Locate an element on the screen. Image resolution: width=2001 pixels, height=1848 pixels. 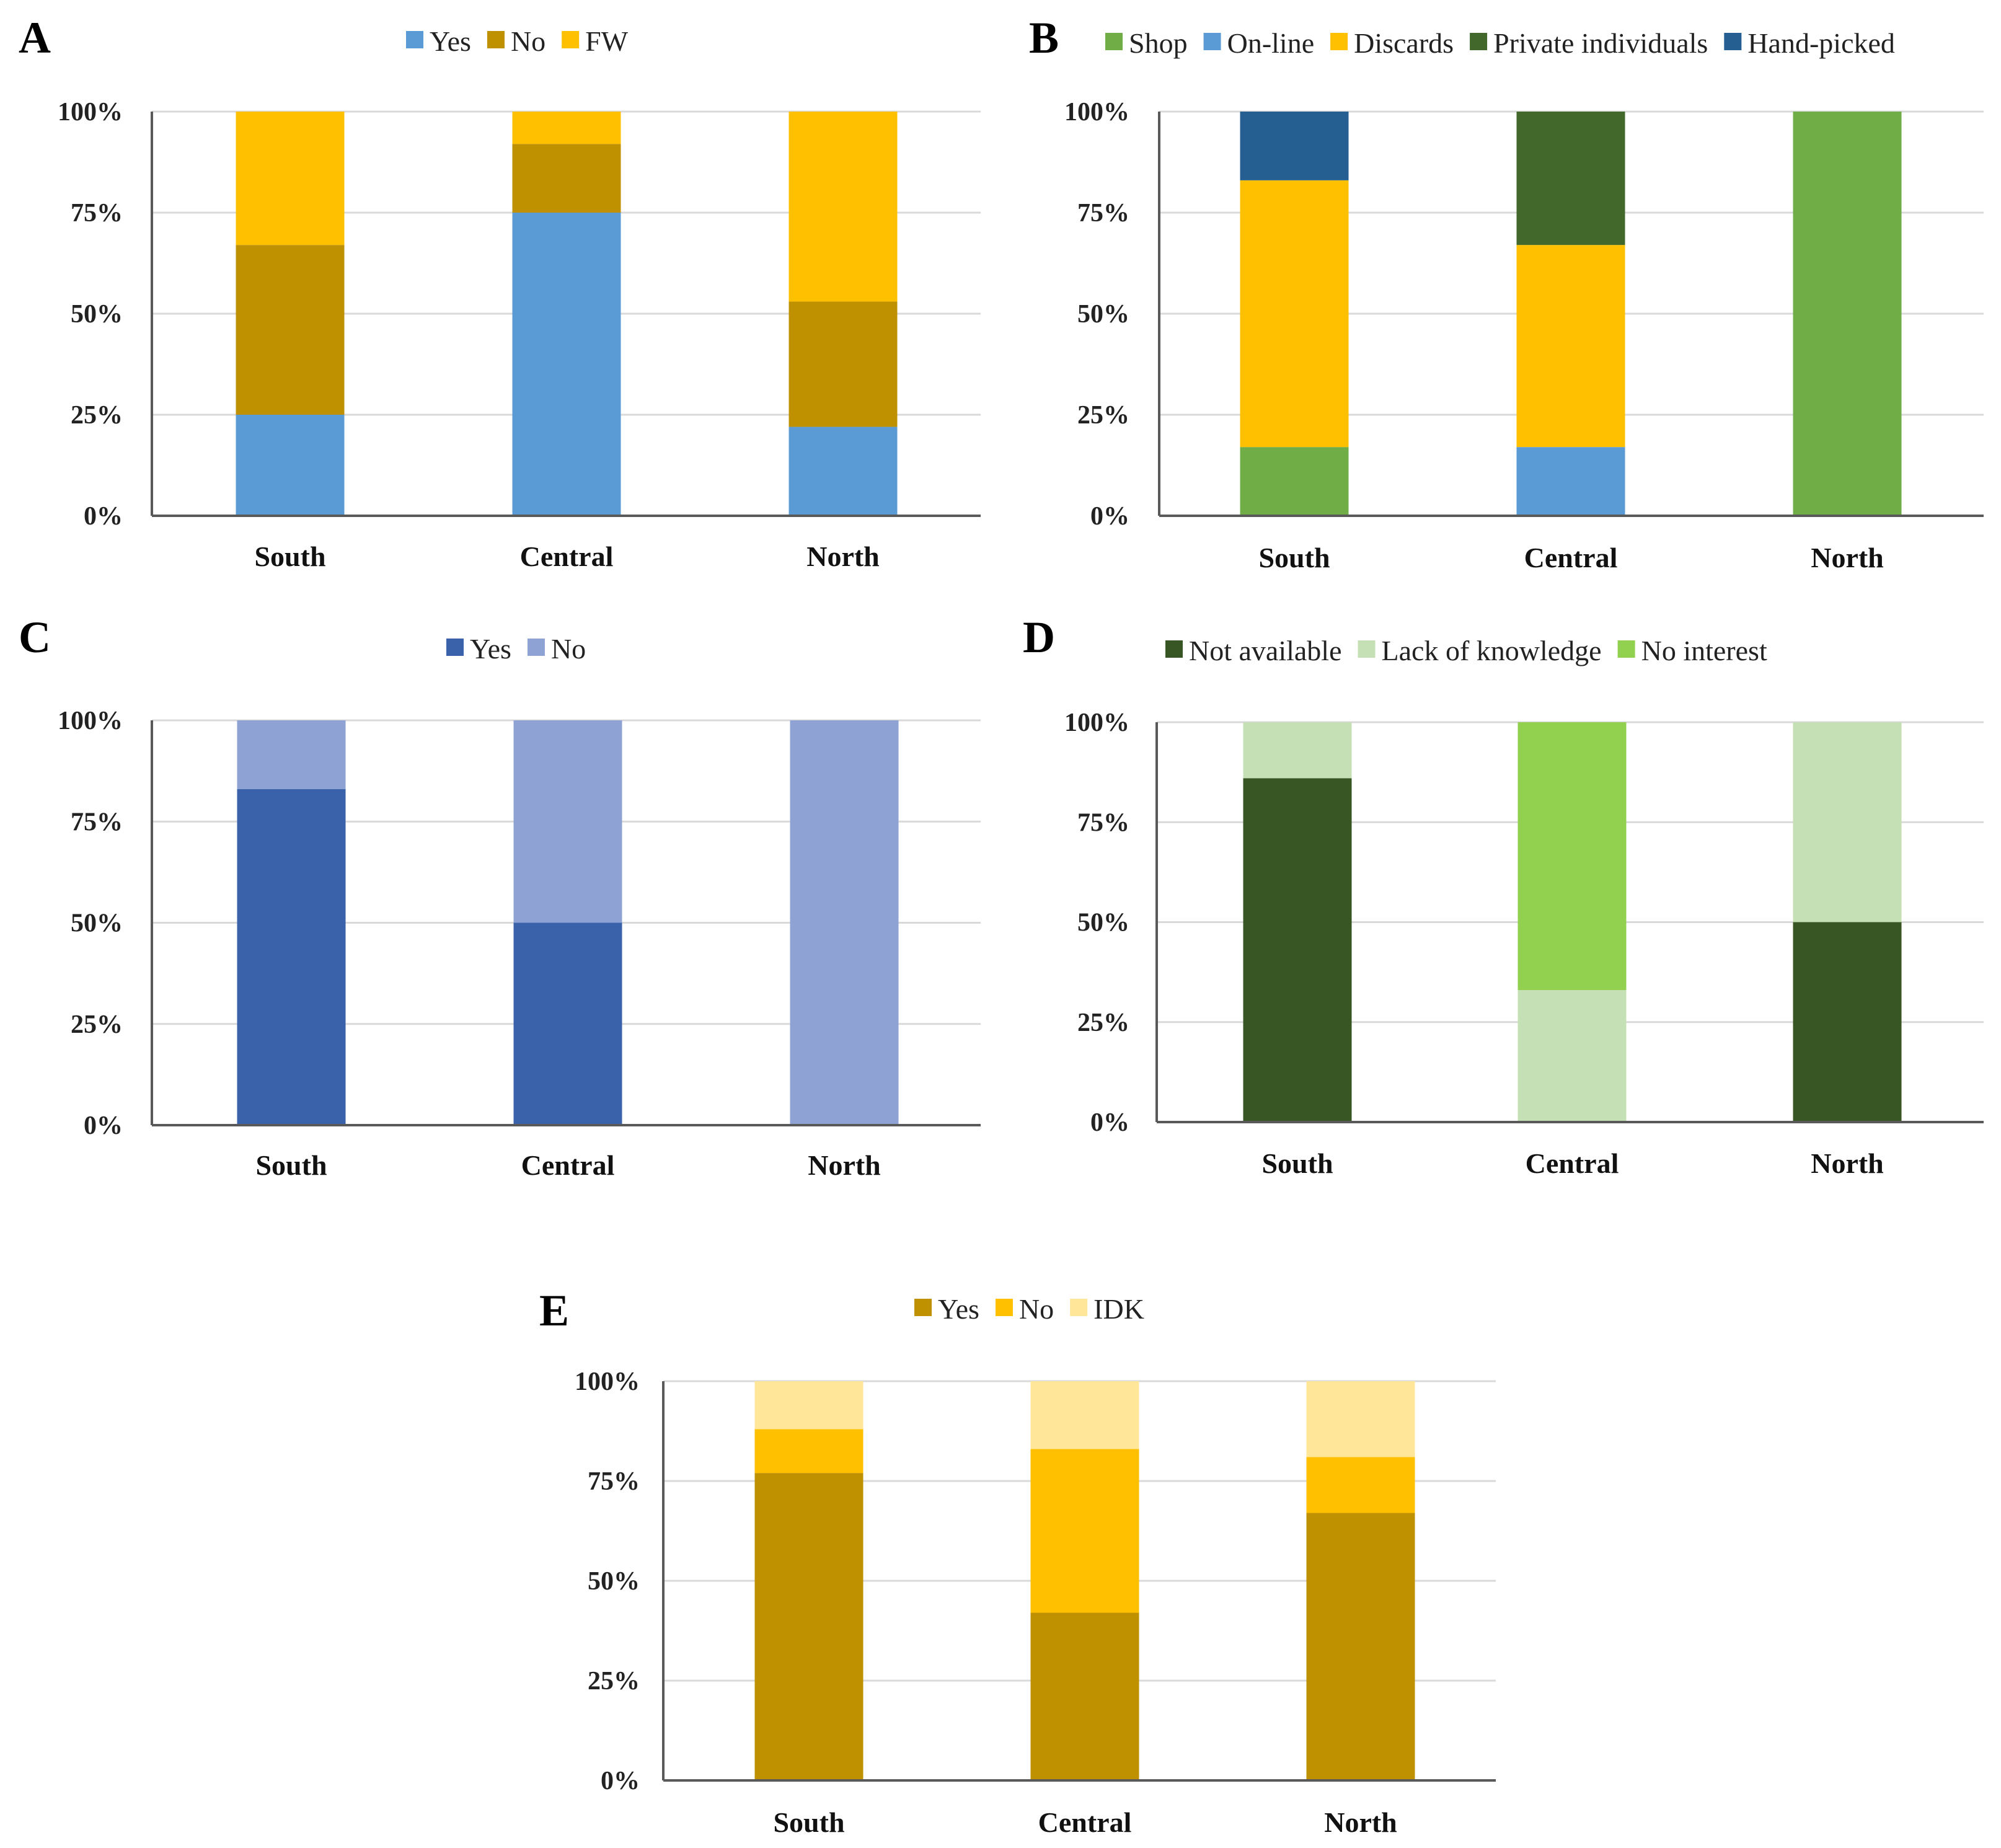
legend-label: Lack of knowledge is located at coordinates (1492, 651).